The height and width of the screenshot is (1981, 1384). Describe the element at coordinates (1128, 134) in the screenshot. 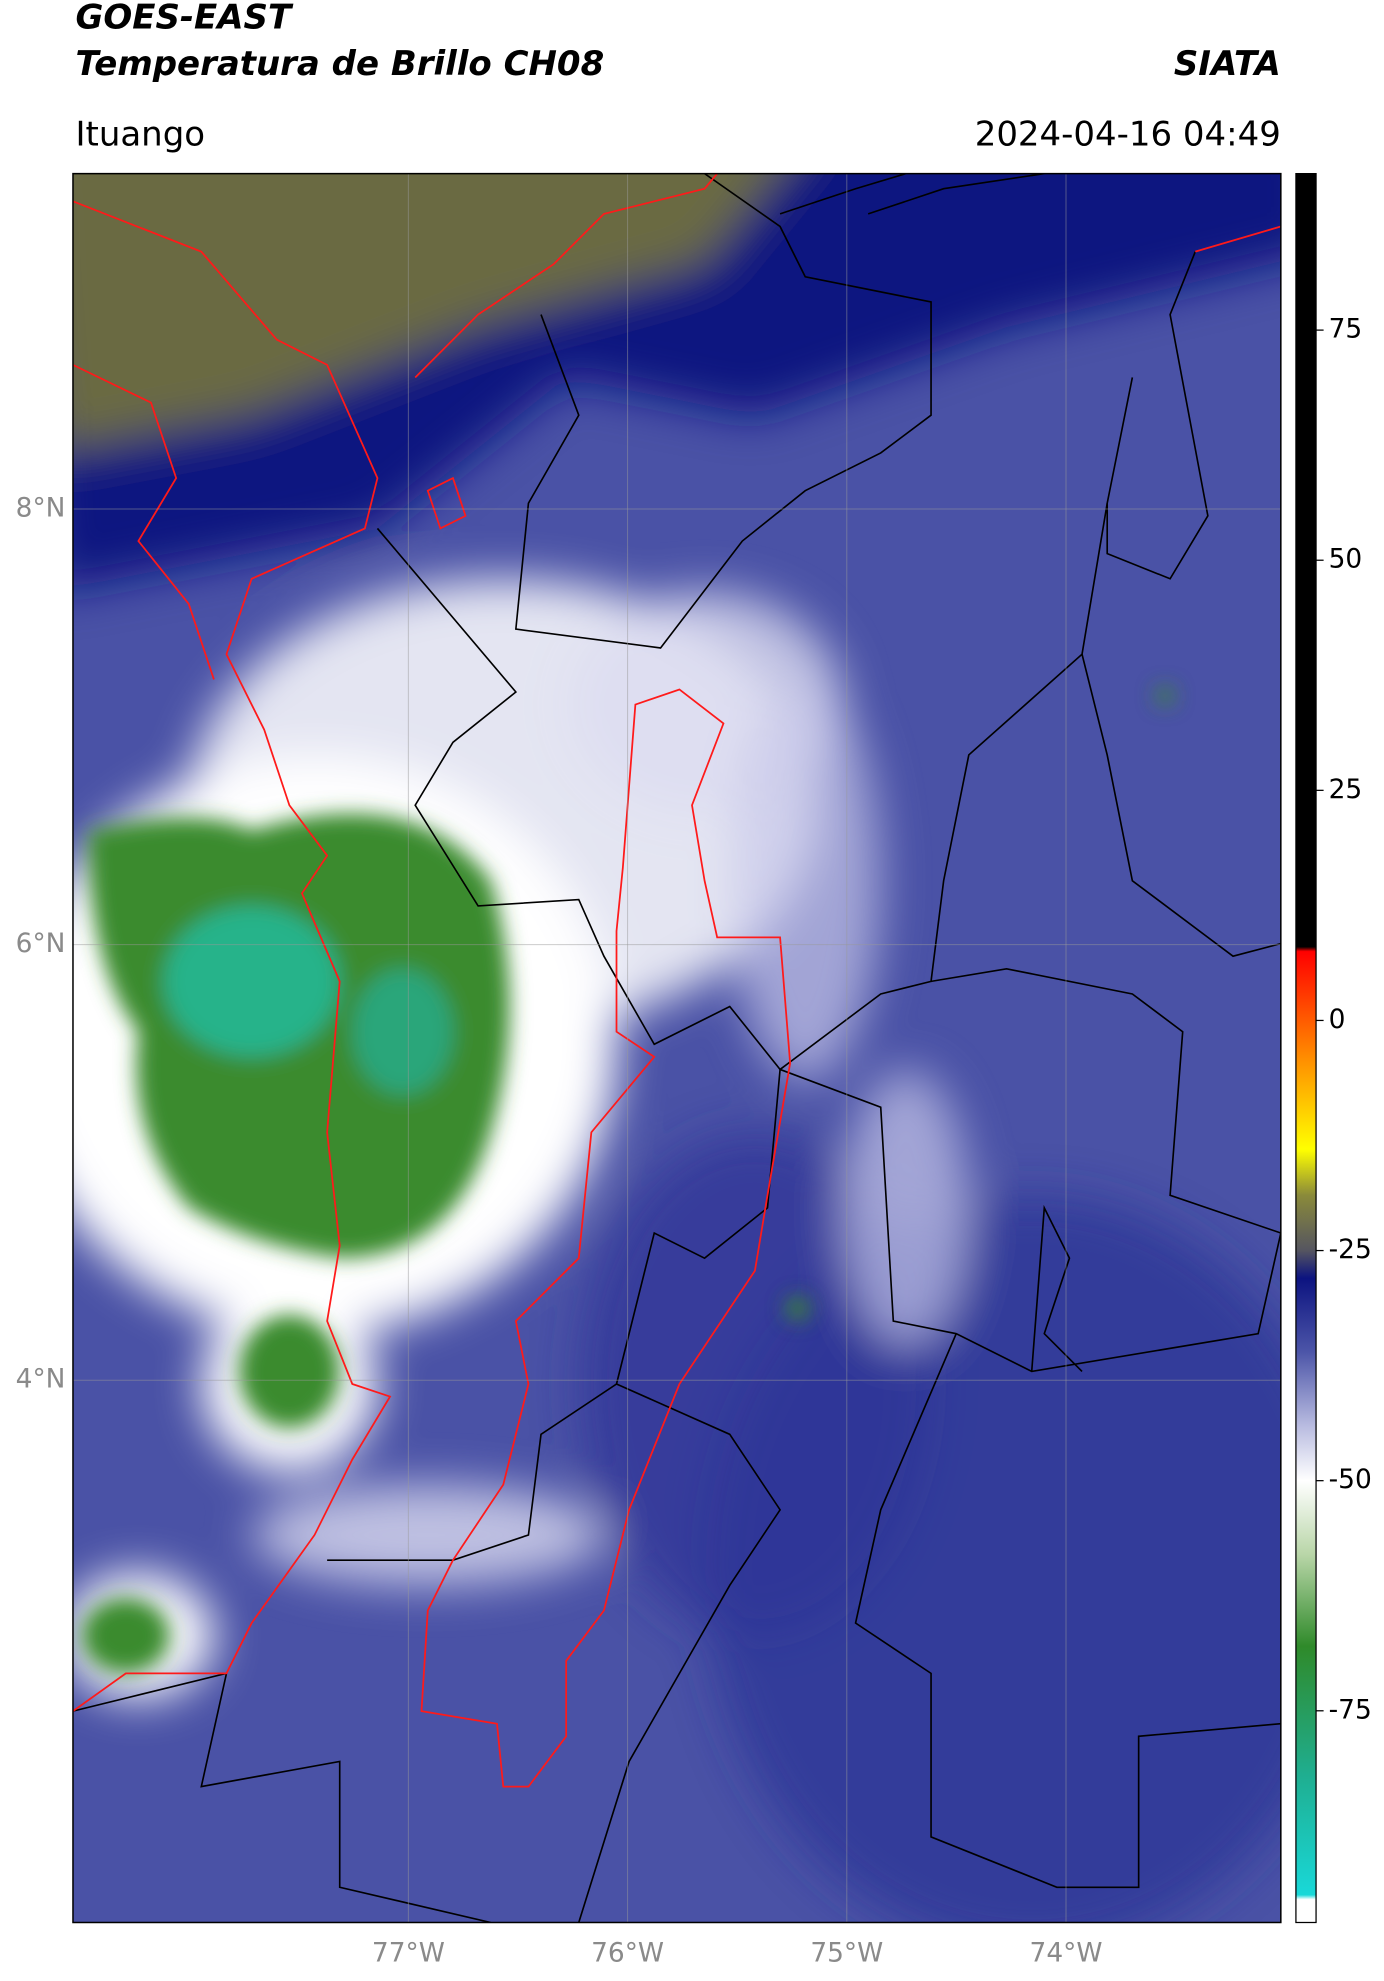

I see `datetime: 2024-04-16 04:49` at that location.